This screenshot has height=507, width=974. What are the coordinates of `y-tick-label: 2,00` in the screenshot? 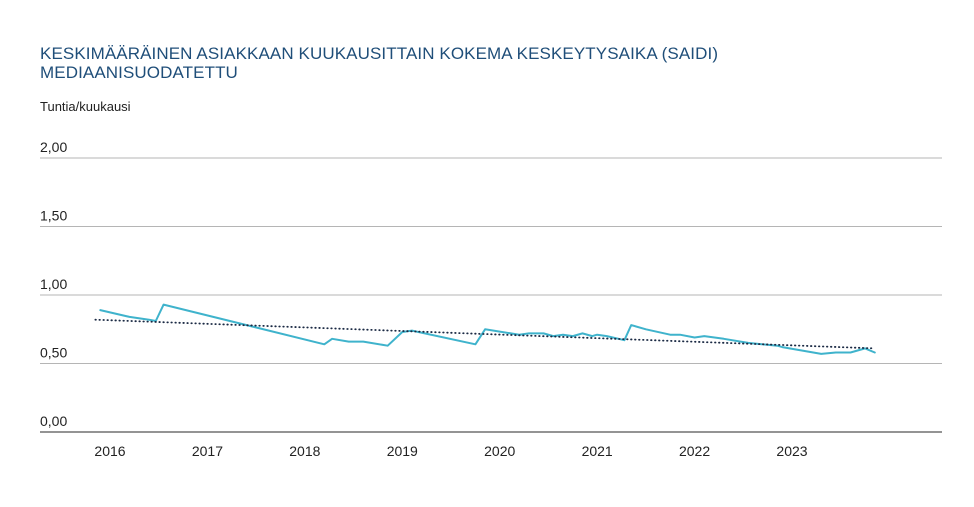 It's located at (53, 147).